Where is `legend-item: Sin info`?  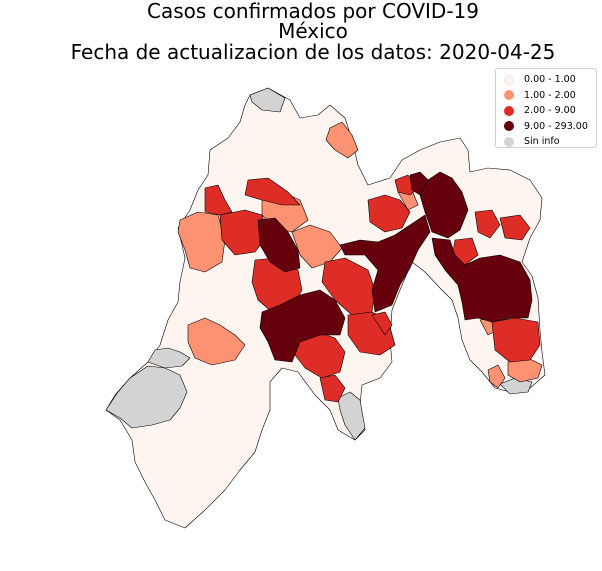 legend-item: Sin info is located at coordinates (550, 142).